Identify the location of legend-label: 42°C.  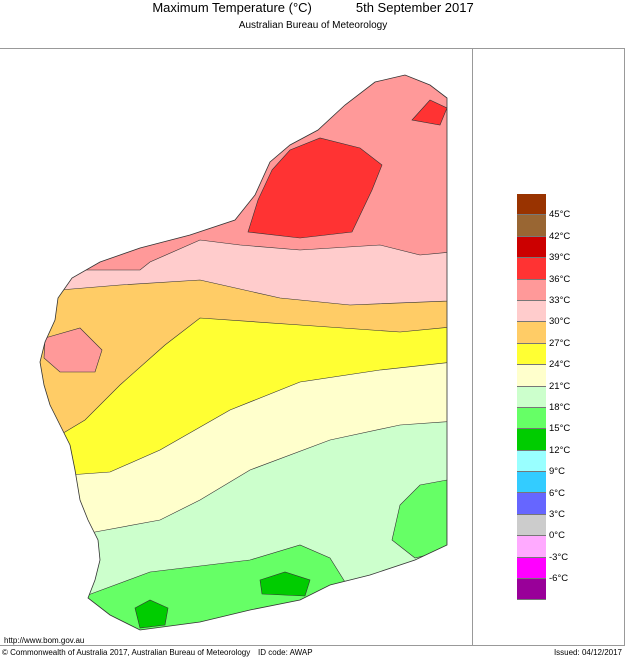
(560, 236).